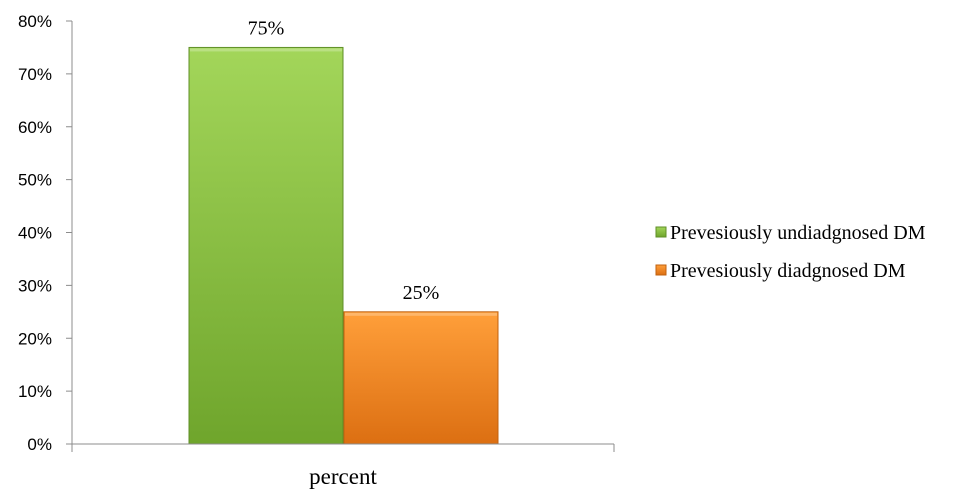  Describe the element at coordinates (421, 293) in the screenshot. I see `data-label: 25%` at that location.